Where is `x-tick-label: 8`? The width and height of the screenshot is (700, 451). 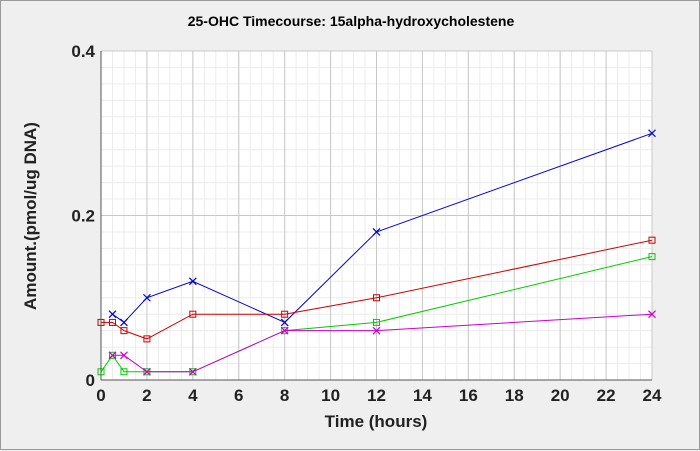 x-tick-label: 8 is located at coordinates (284, 395).